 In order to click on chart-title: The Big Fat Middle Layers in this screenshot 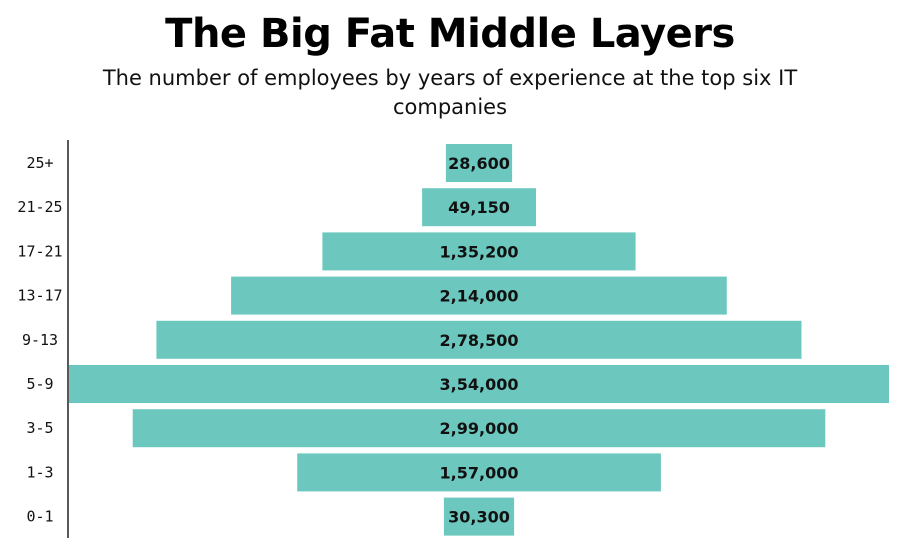, I will do `click(450, 34)`.